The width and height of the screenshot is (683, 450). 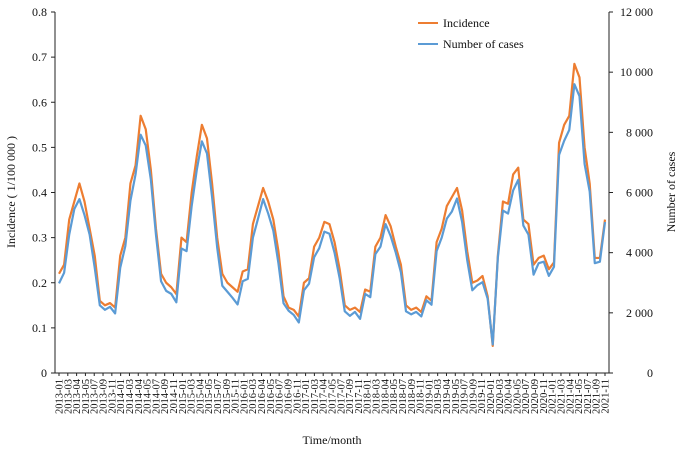 What do you see at coordinates (86, 396) in the screenshot?
I see `x-tick-label: 2013-05` at bounding box center [86, 396].